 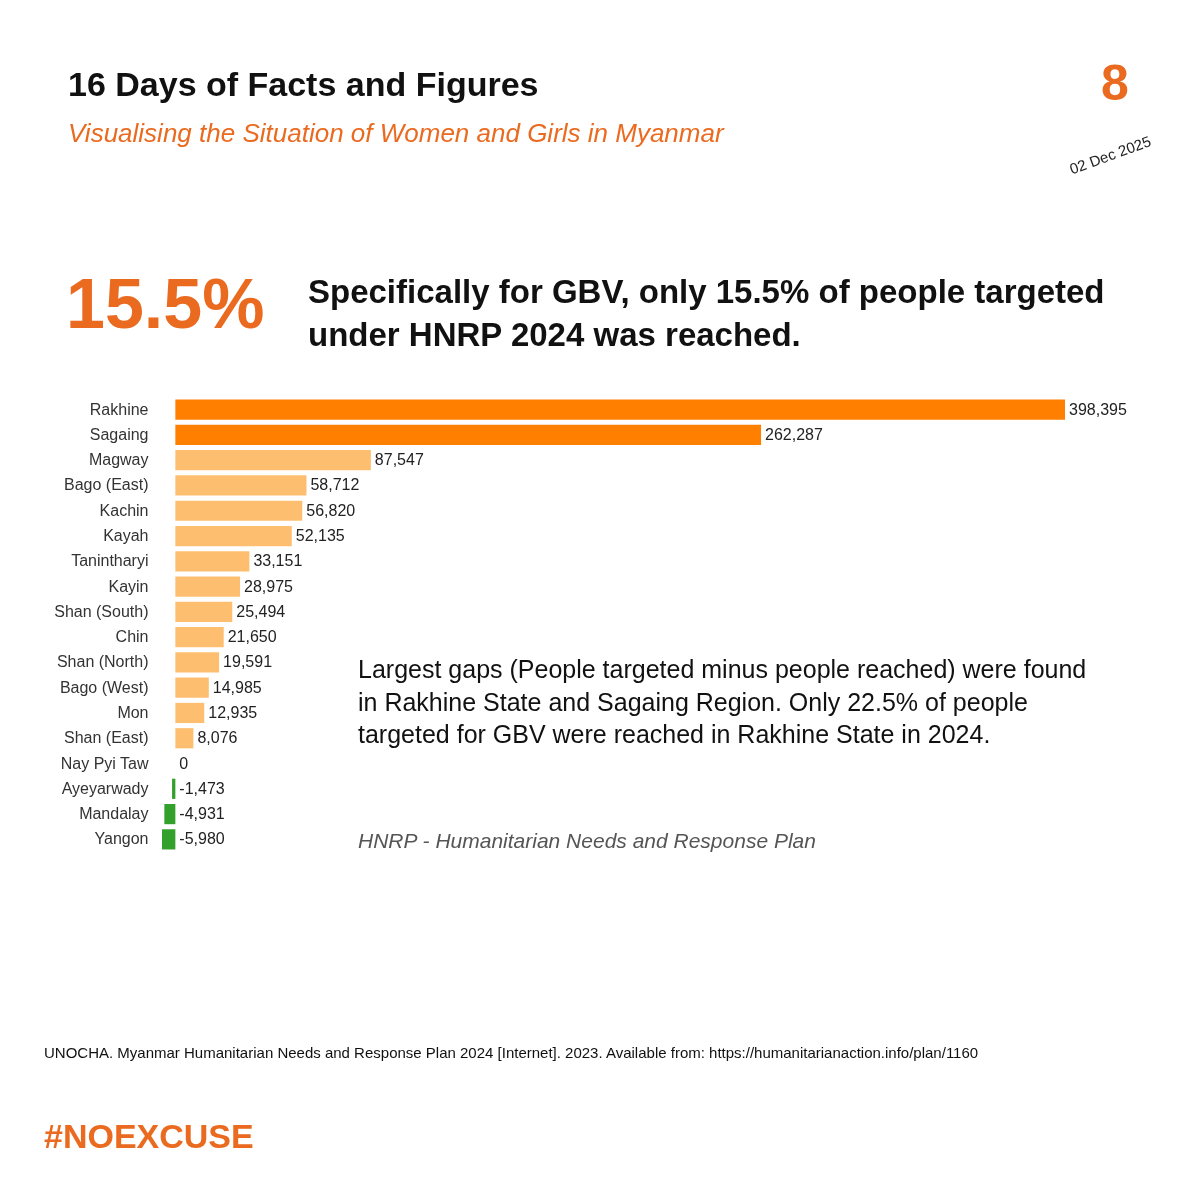 What do you see at coordinates (202, 788) in the screenshot?
I see `data-label: -1,473` at bounding box center [202, 788].